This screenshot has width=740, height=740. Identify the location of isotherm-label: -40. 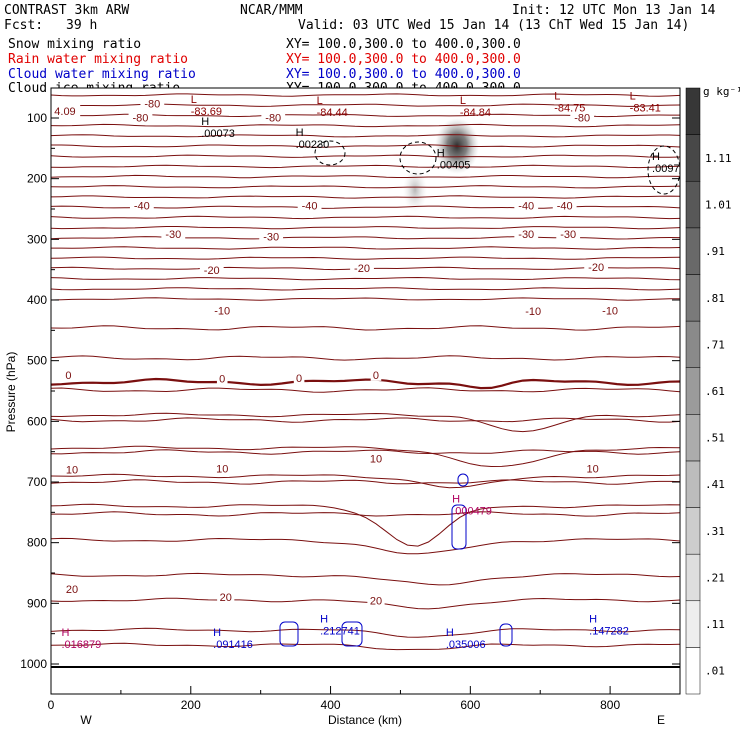
(565, 207).